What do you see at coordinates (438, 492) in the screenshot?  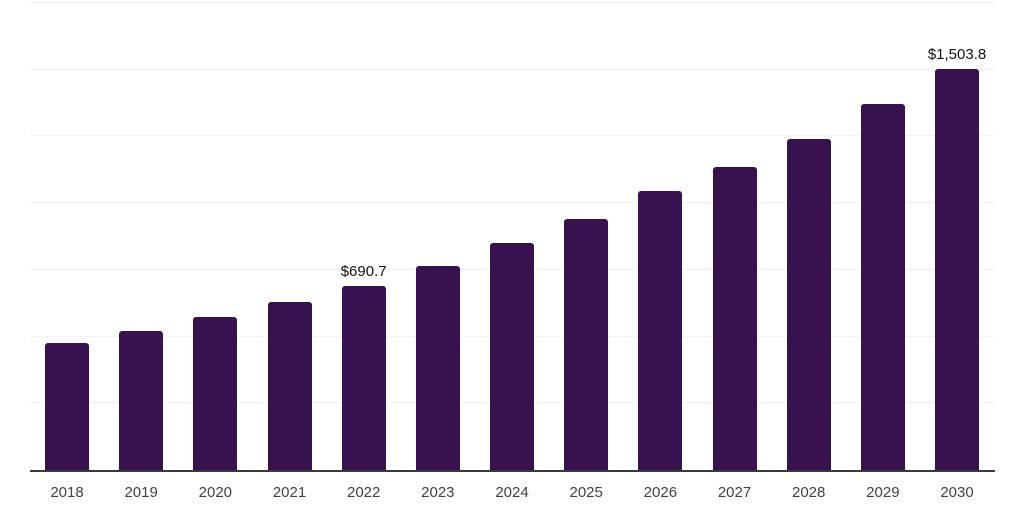 I see `x-tick-label-2023: 2023` at bounding box center [438, 492].